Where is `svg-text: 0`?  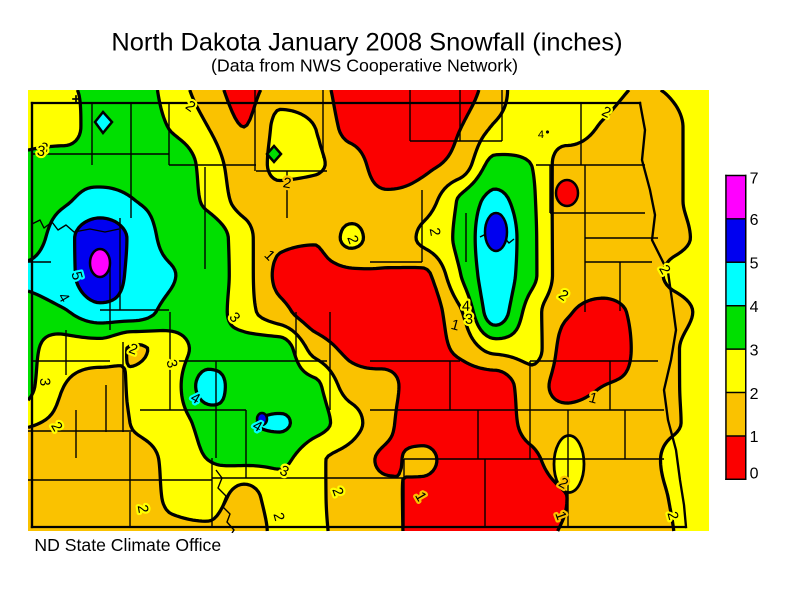
svg-text: 0 is located at coordinates (754, 474).